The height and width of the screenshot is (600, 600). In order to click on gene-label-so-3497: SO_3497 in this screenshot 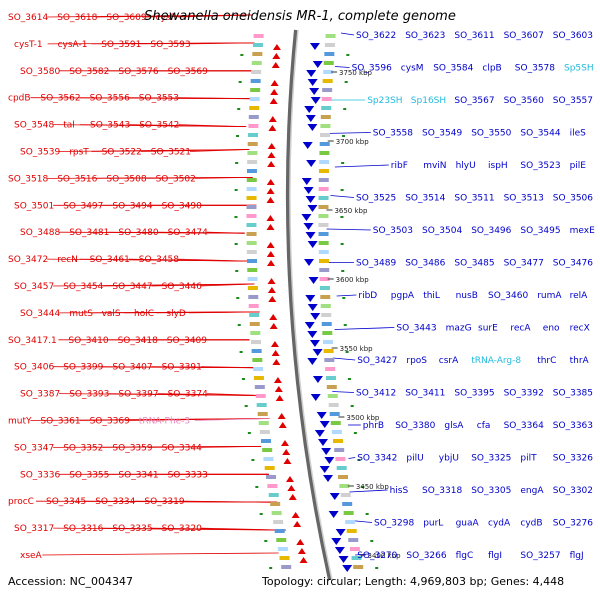, I will do `click(83, 206)`.